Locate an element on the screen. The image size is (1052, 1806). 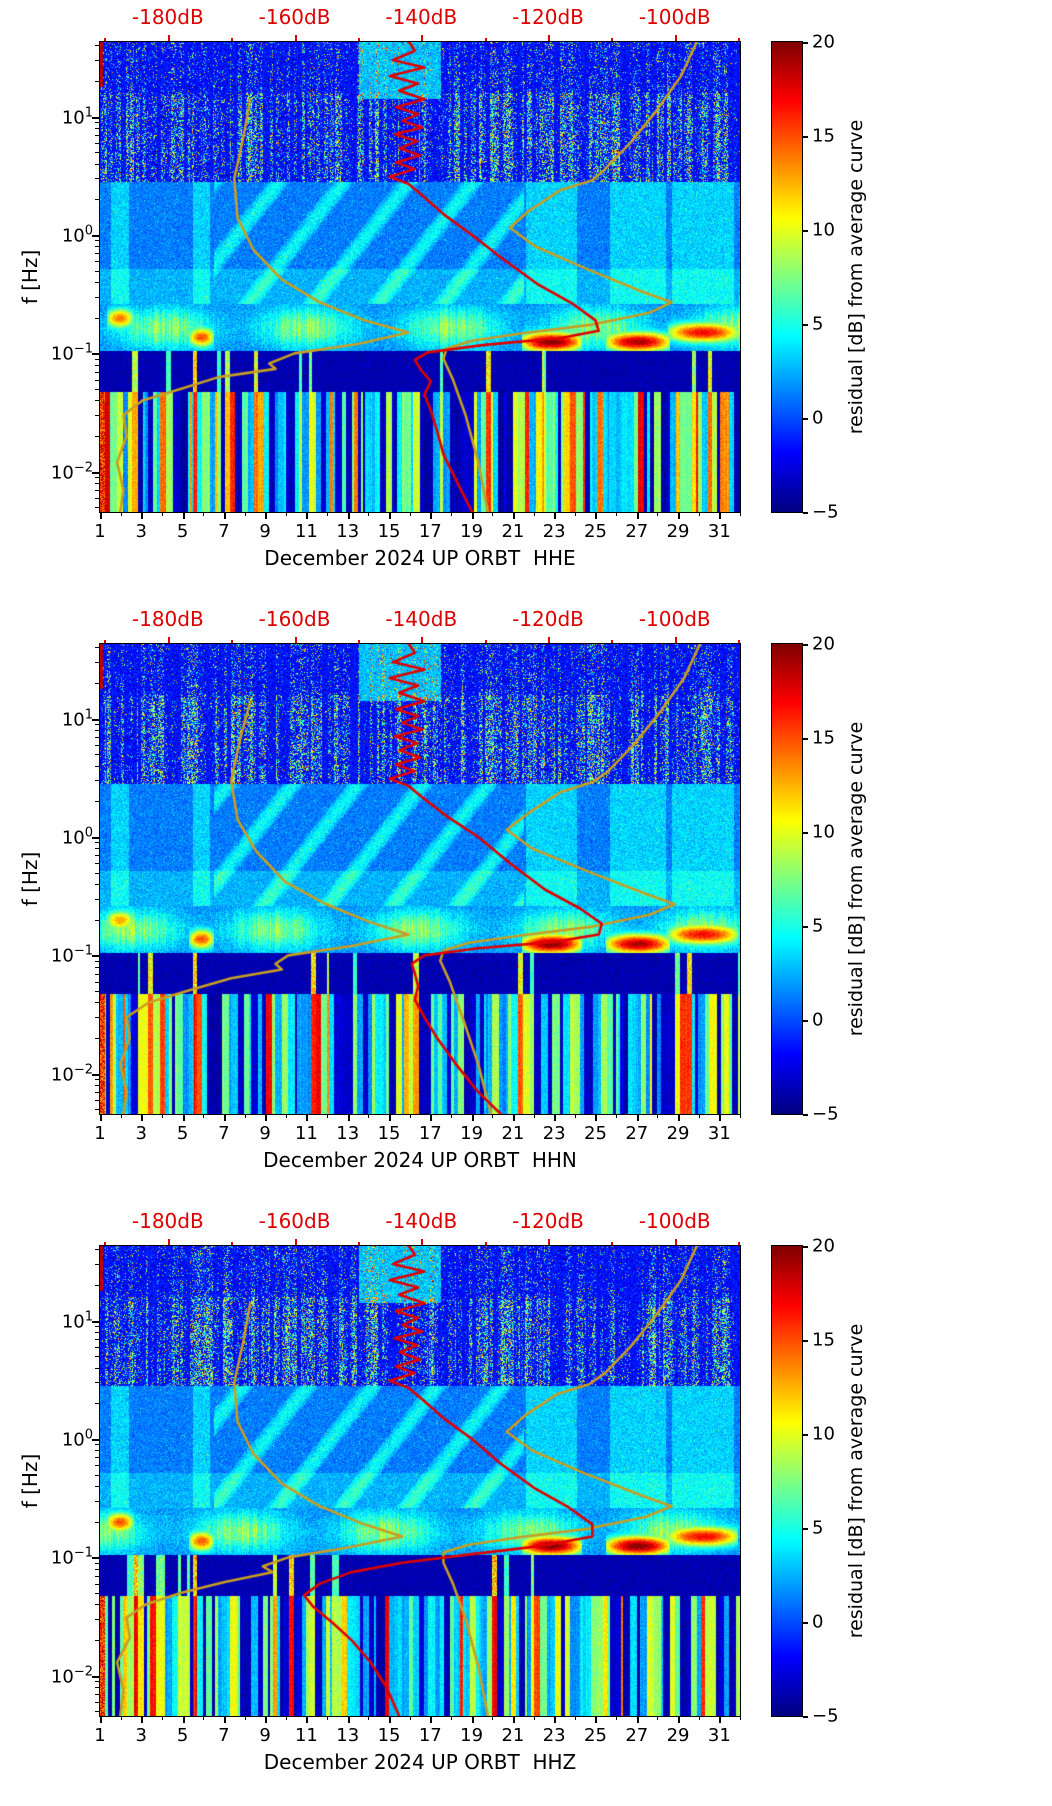
y-tick-exponent: −1 is located at coordinates (83, 349).